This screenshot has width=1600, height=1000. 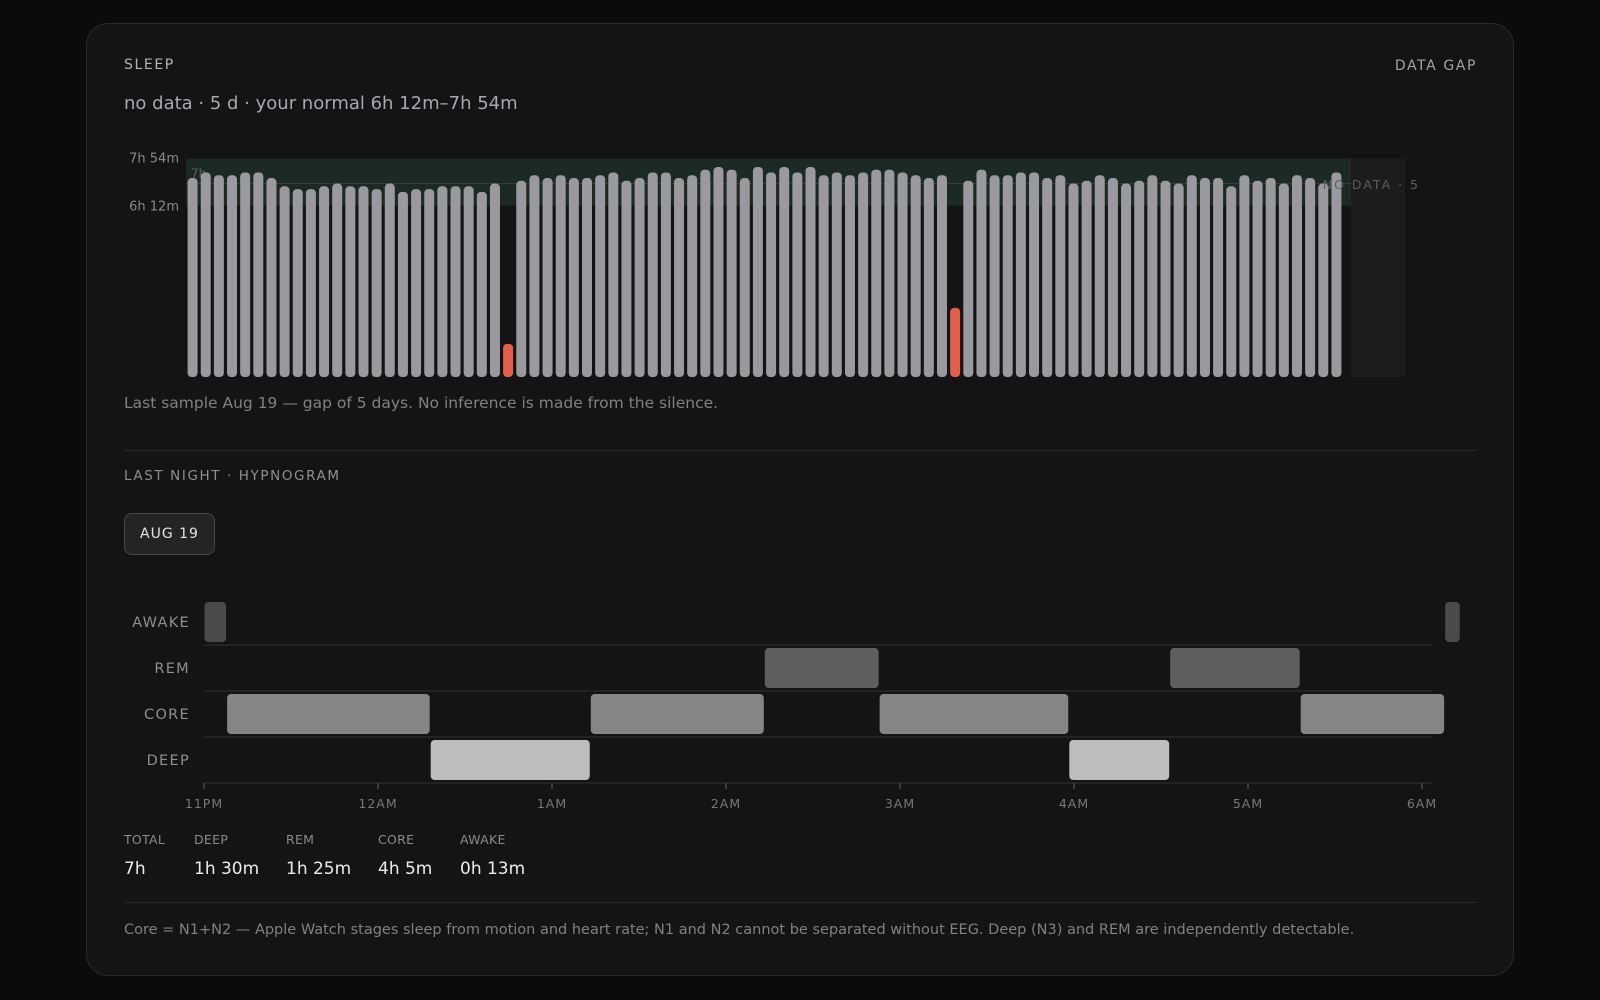 What do you see at coordinates (154, 159) in the screenshot?
I see `y-label-high: 7h 54m` at bounding box center [154, 159].